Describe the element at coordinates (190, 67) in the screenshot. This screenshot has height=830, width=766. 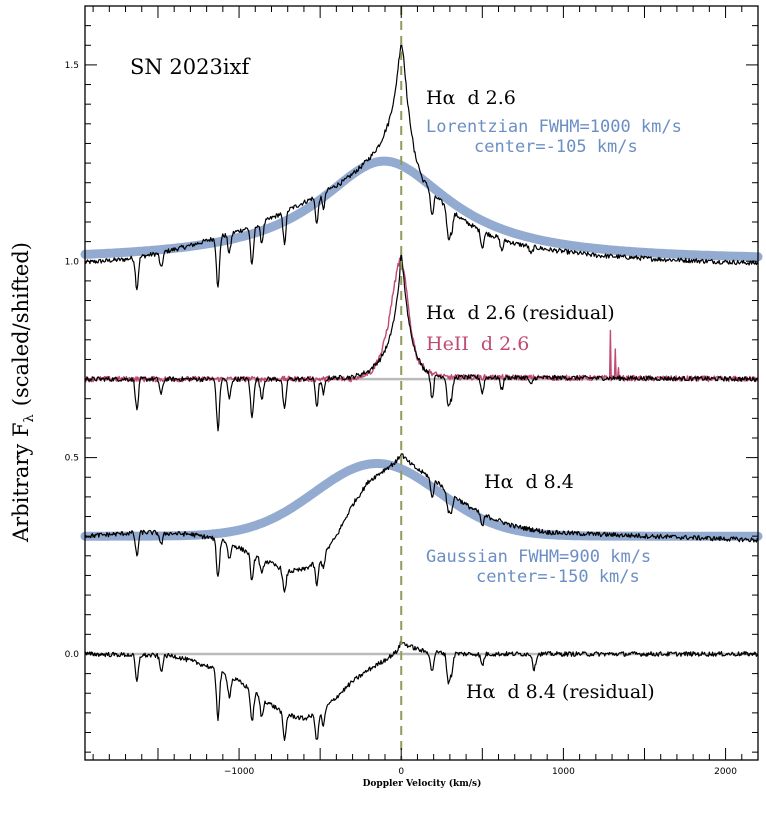
I see `chart-title: SN 2023ixf` at that location.